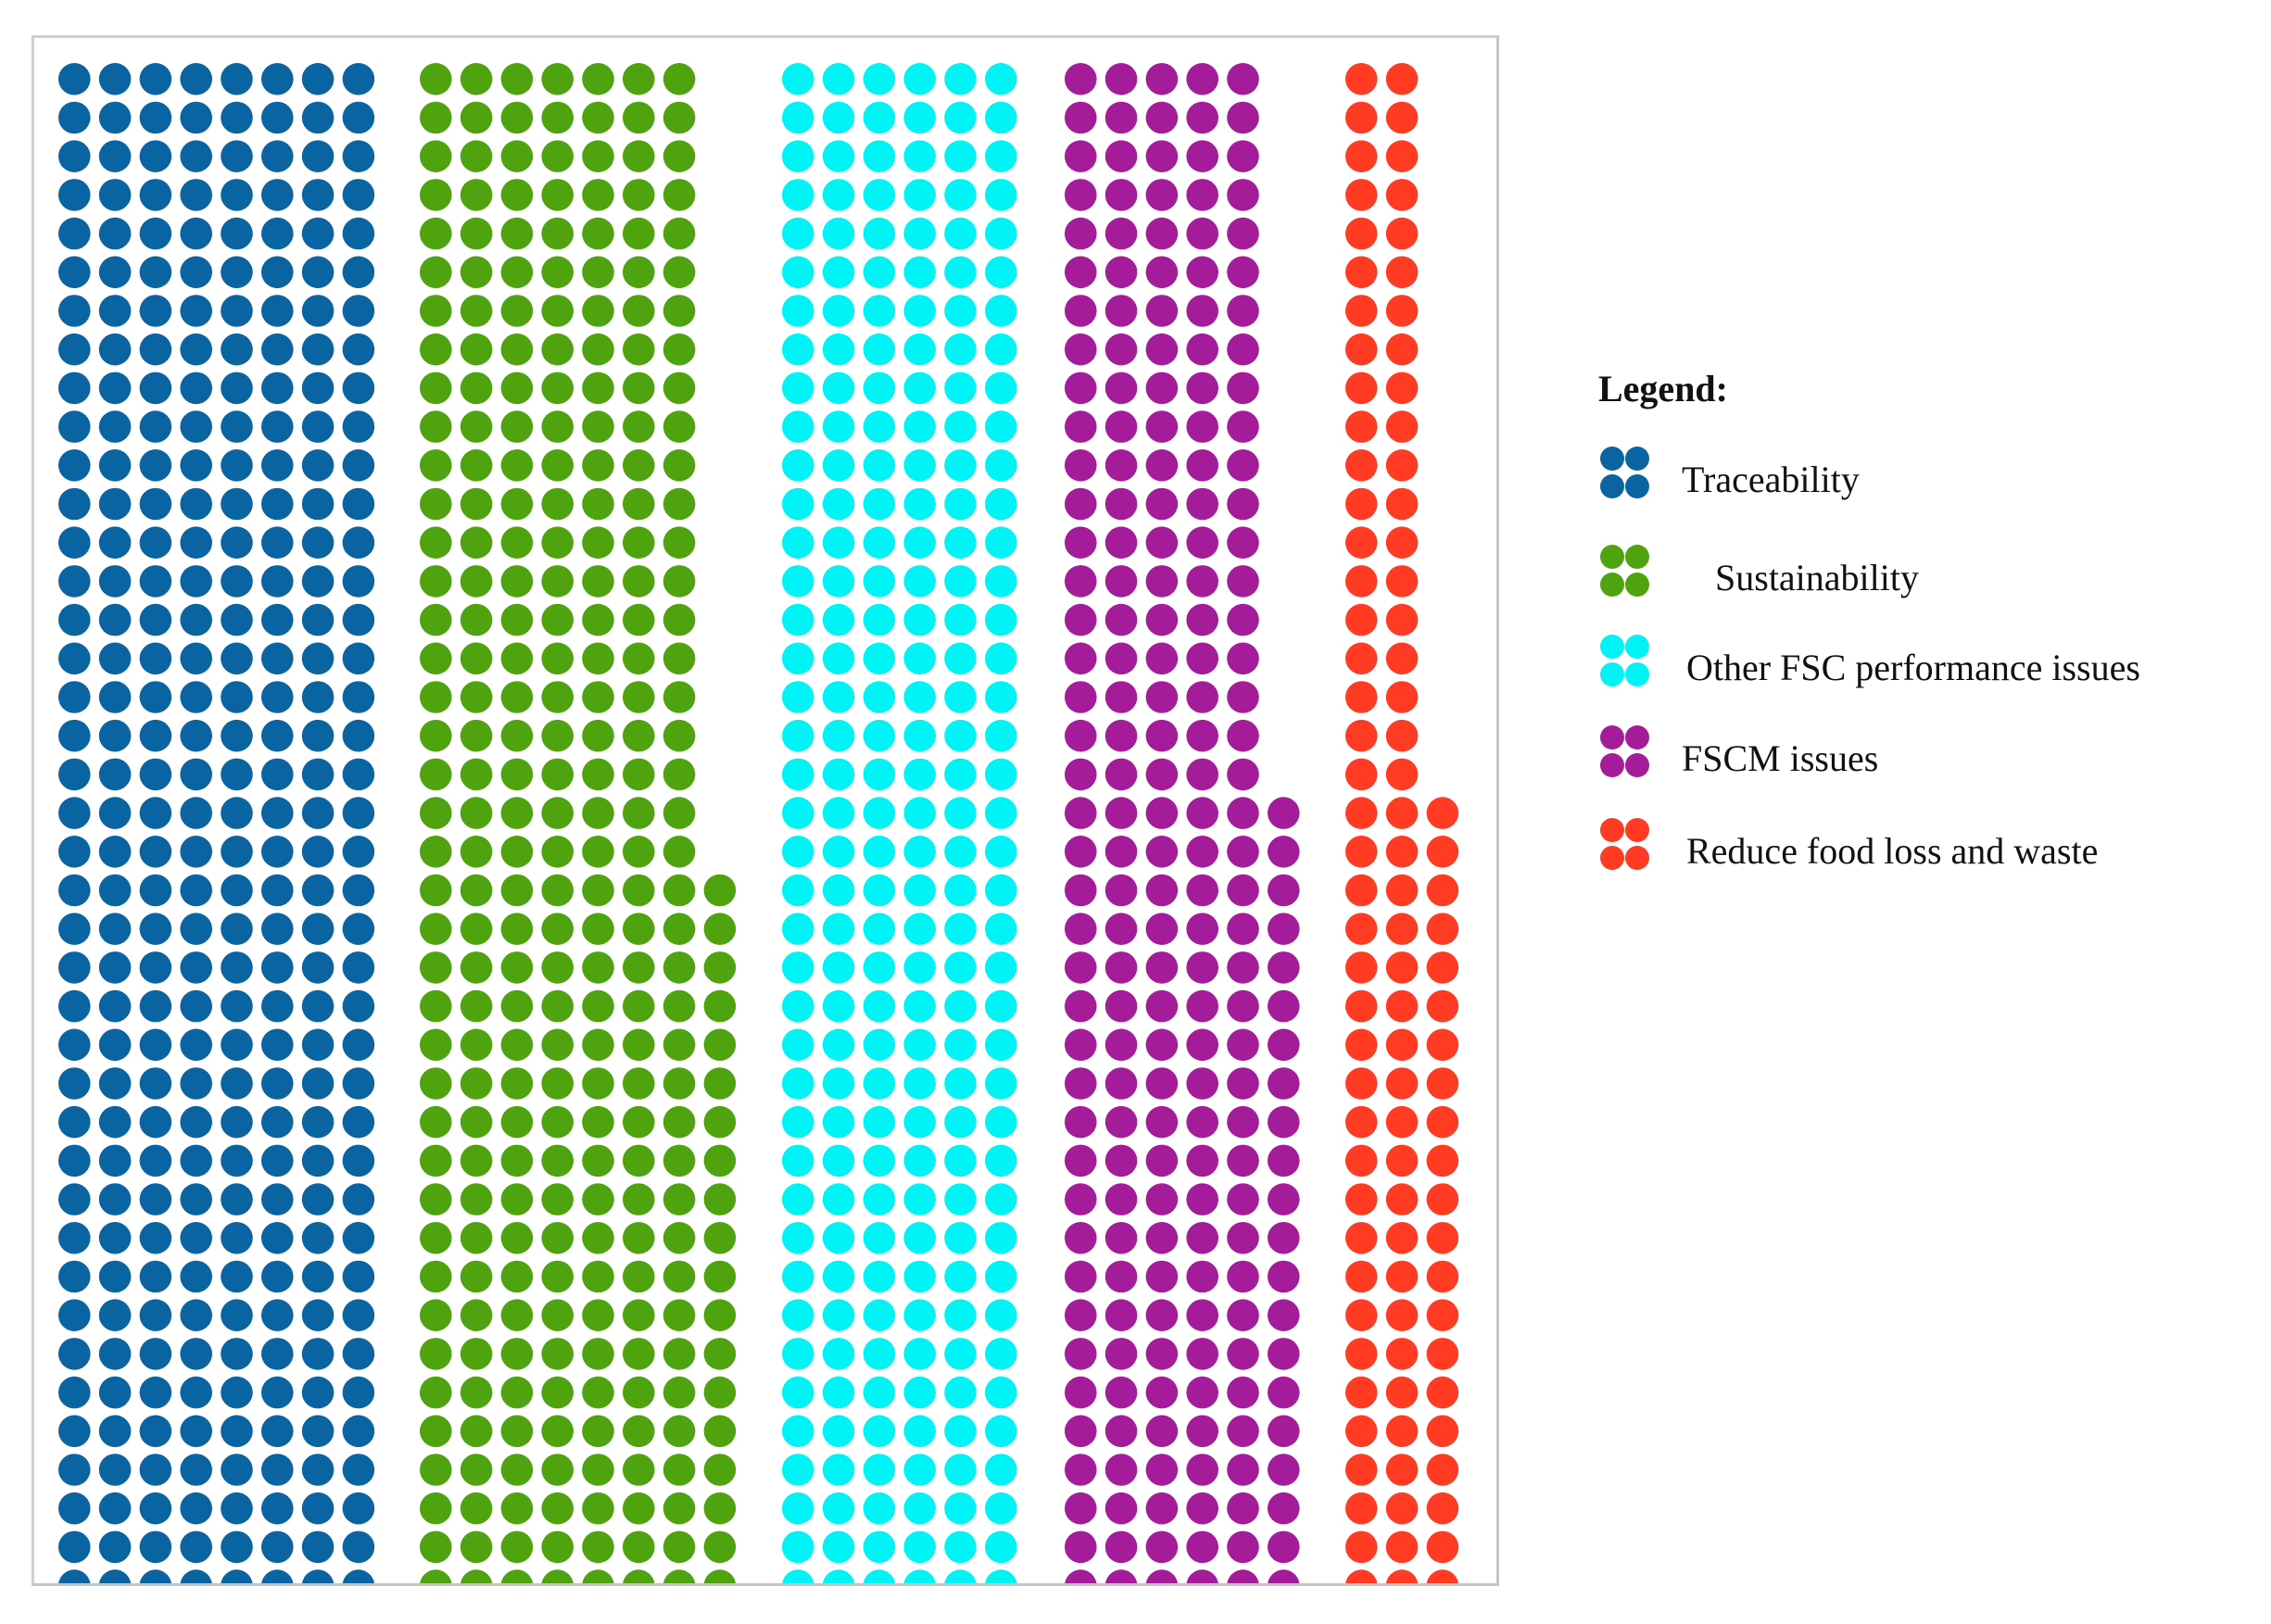 Image resolution: width=2271 pixels, height=1624 pixels. I want to click on legend-dot-reduce-food-loss-and-waste, so click(1612, 858).